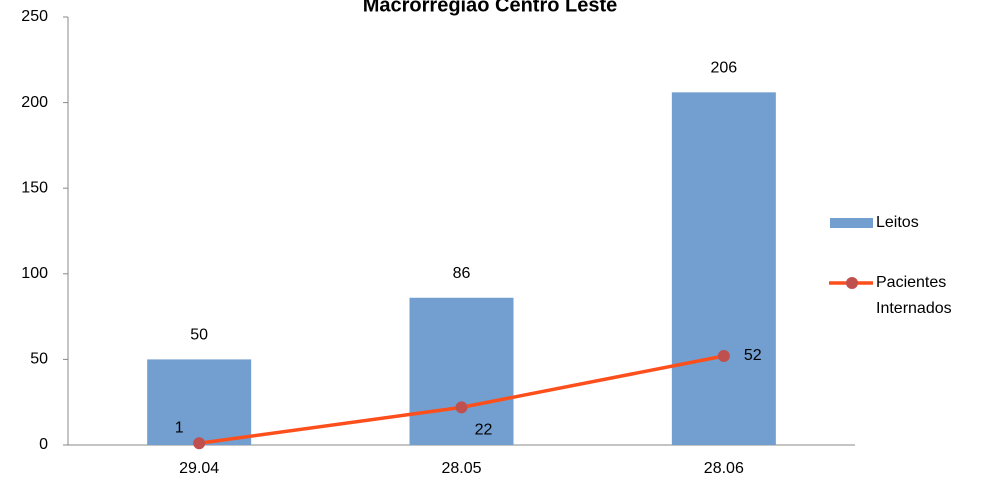 This screenshot has width=981, height=485. Describe the element at coordinates (852, 283) in the screenshot. I see `legend-marker` at that location.